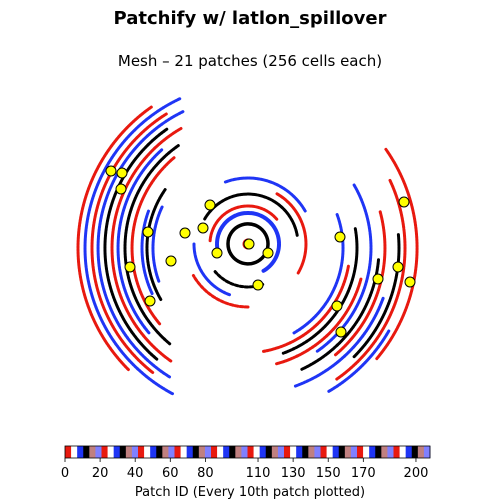  I want to click on chart-title: Patchify w/ latlon_spillover, so click(250, 18).